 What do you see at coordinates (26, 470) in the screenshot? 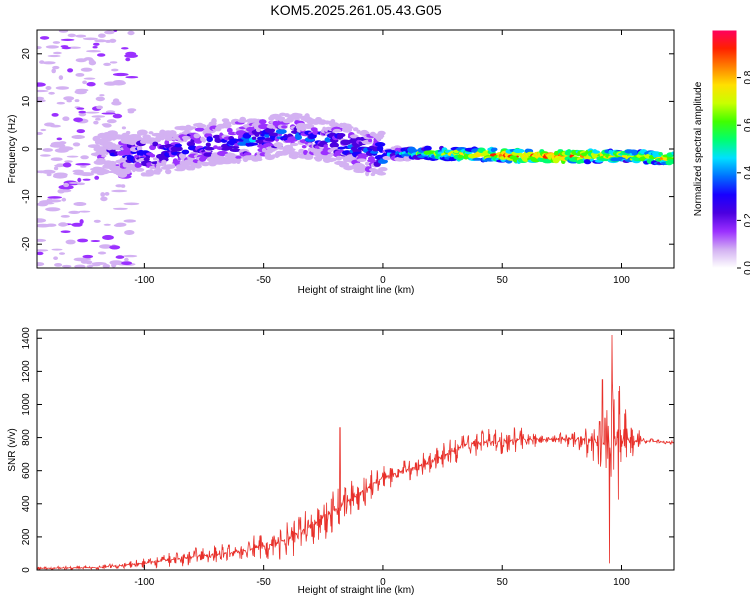
I see `y-tick-label: 600` at bounding box center [26, 470].